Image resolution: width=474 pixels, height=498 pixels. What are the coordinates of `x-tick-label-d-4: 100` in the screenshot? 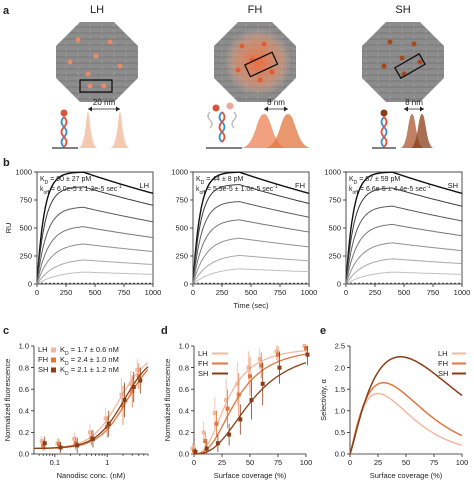 It's located at (306, 462).